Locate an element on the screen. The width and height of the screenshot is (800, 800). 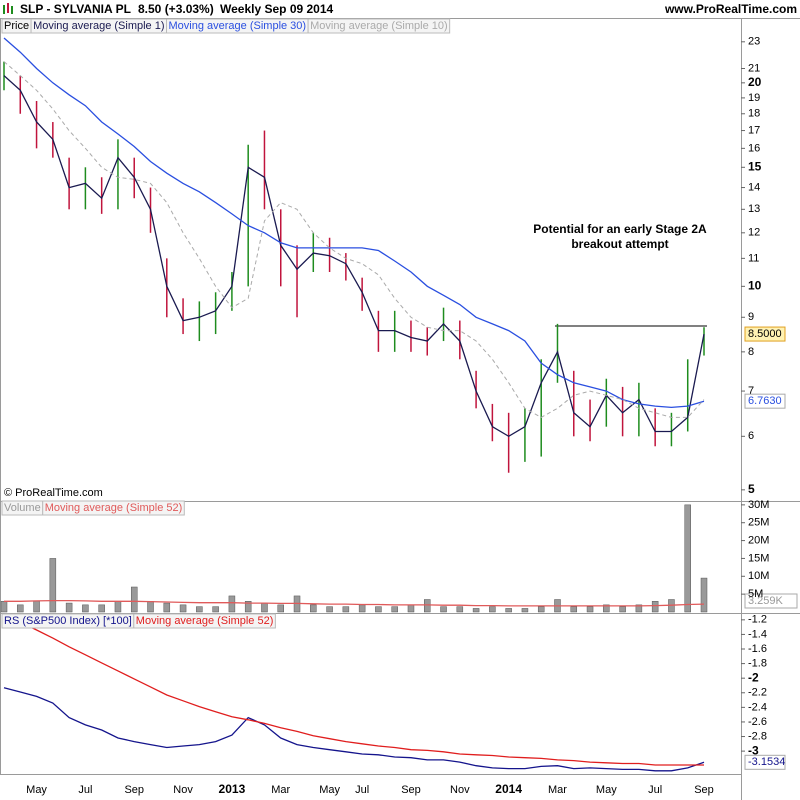
quote: 8.50 (+3.03%) is located at coordinates (176, 9).